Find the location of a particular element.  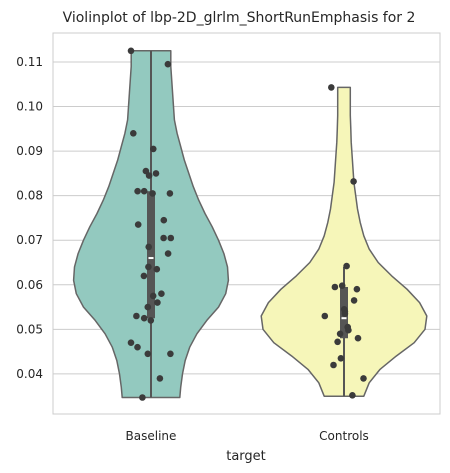

iqr-box is located at coordinates (151, 255).